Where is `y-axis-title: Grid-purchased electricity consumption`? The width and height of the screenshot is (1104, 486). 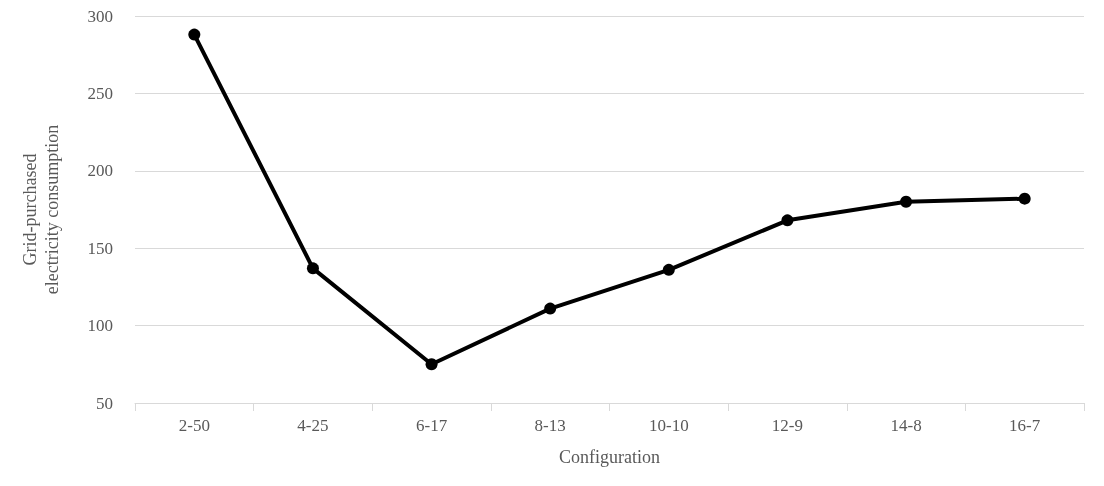 y-axis-title: Grid-purchased electricity consumption is located at coordinates (41, 209).